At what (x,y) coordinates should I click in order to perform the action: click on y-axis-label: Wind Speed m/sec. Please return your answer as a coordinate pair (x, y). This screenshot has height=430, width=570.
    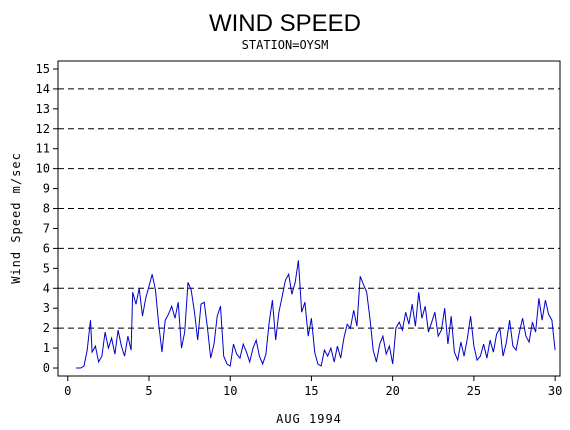
    Looking at the image, I should click on (16, 218).